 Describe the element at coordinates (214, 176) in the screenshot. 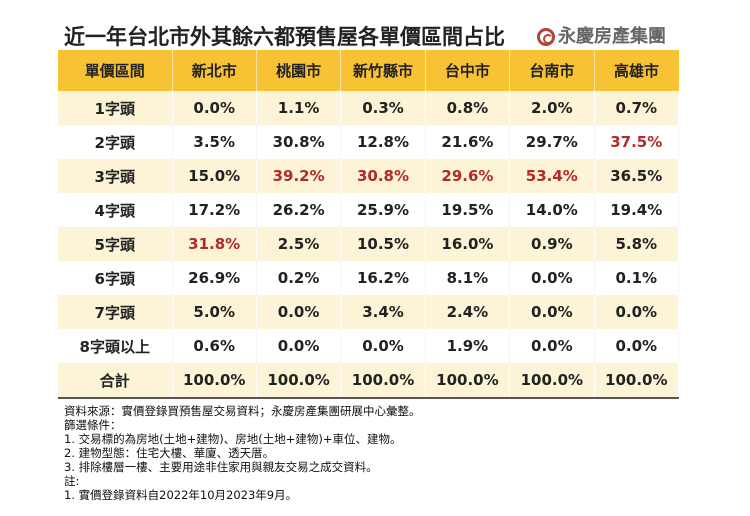

I see `table-cell: 15.0%` at that location.